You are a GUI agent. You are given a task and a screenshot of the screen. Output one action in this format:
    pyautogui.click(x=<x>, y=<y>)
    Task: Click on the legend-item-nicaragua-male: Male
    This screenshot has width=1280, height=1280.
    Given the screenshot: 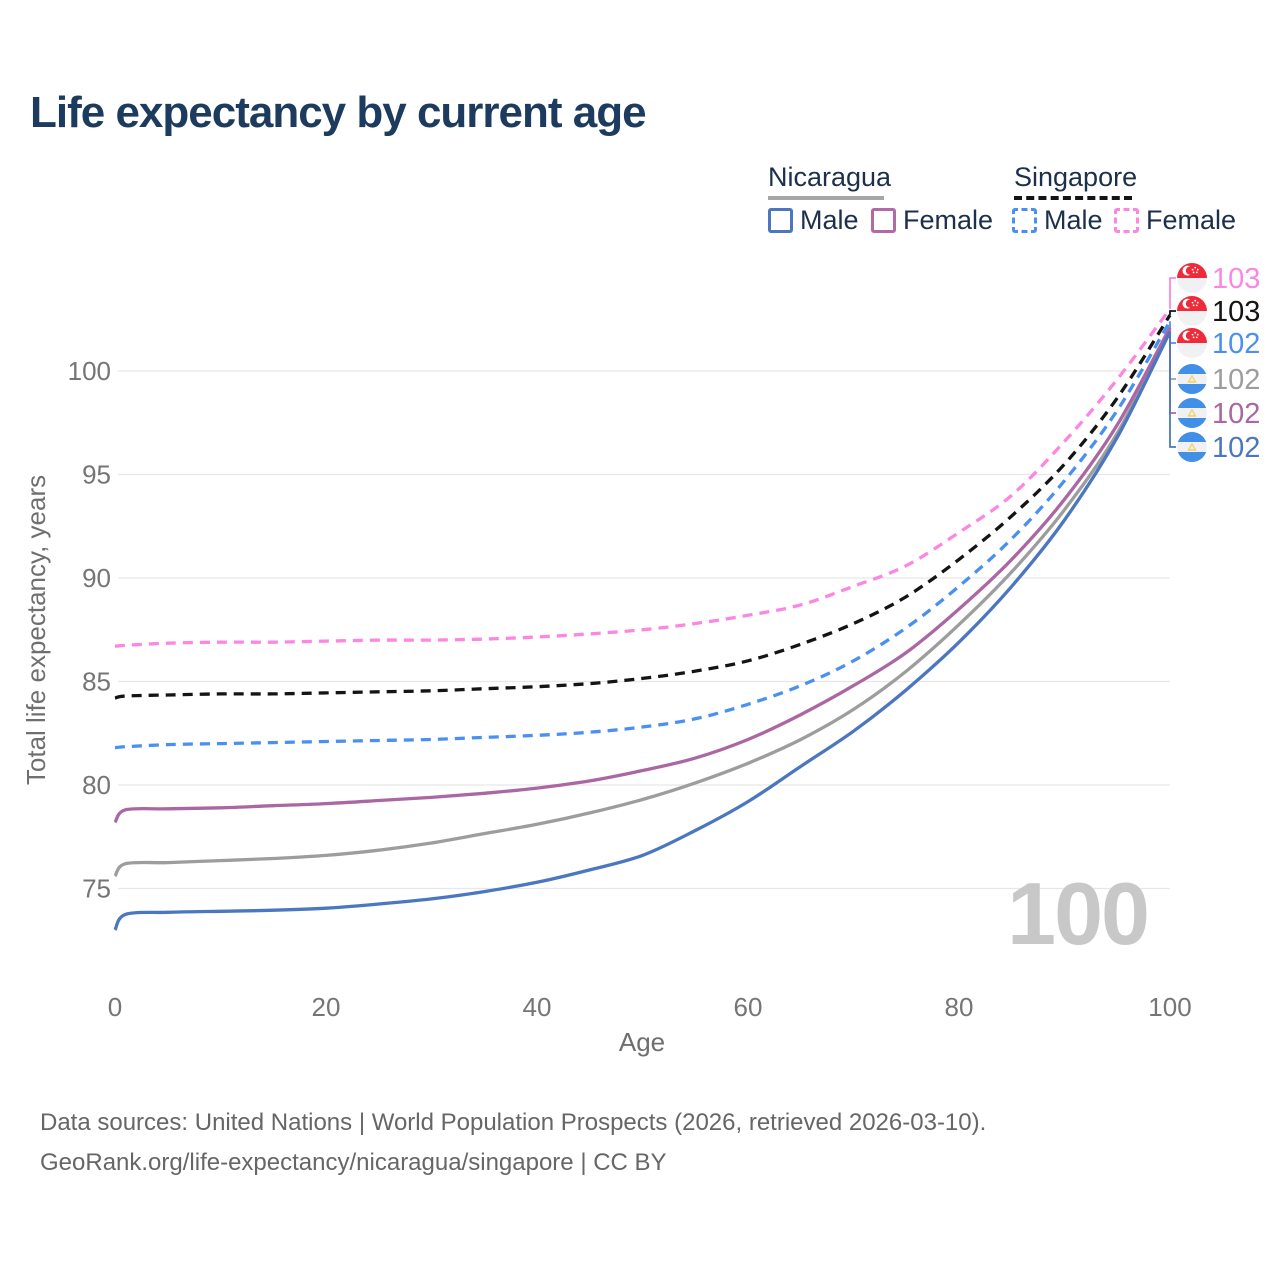 What is the action you would take?
    pyautogui.click(x=813, y=220)
    